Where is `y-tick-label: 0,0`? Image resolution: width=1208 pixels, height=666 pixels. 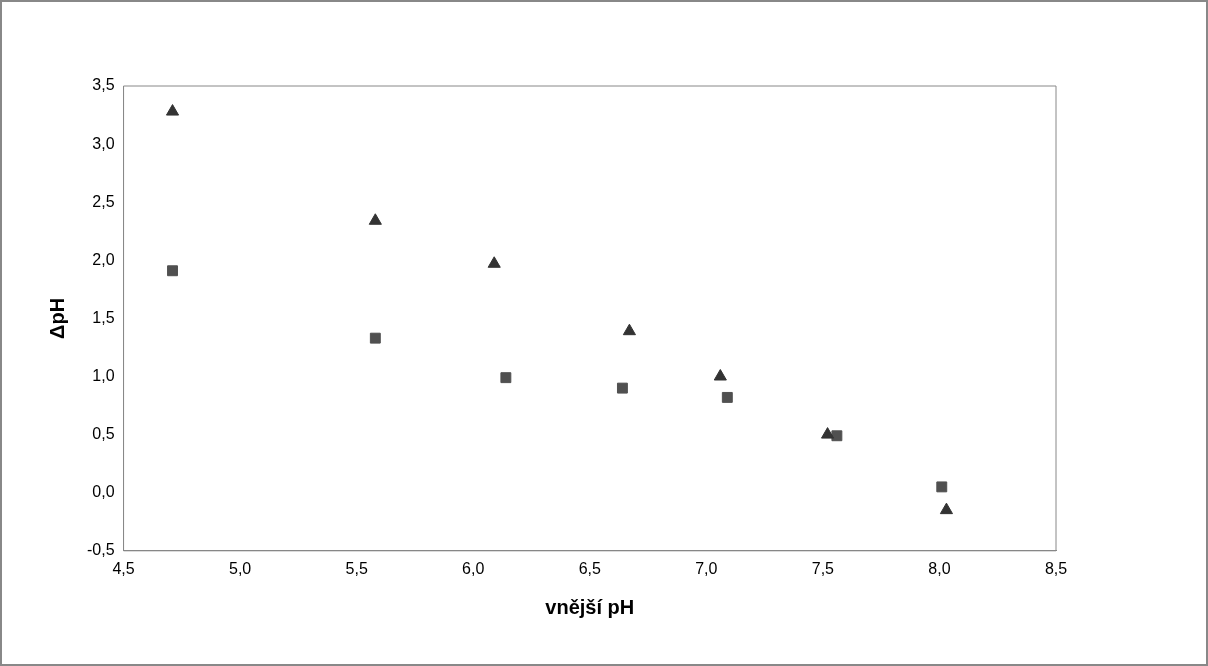 y-tick-label: 0,0 is located at coordinates (103, 492).